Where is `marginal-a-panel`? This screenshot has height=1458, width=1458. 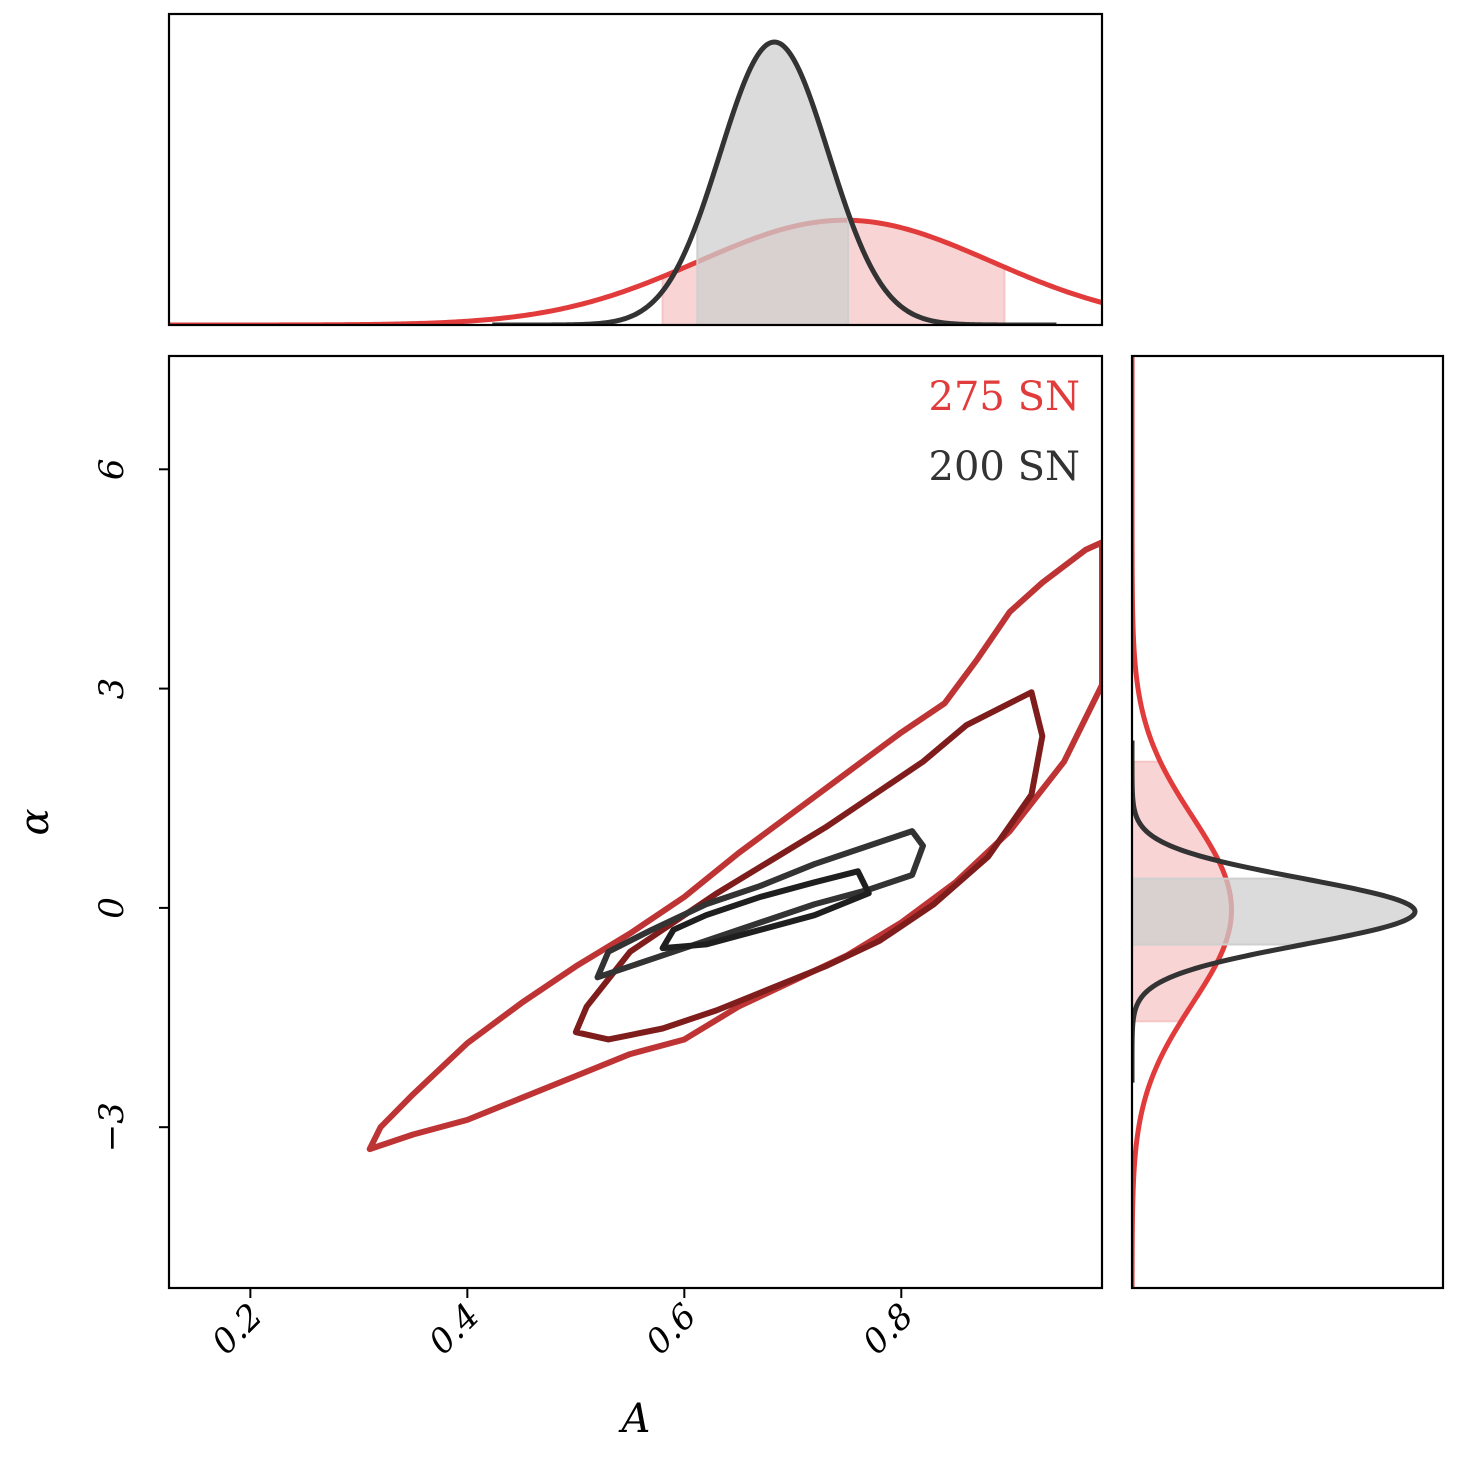 marginal-a-panel is located at coordinates (635, 169).